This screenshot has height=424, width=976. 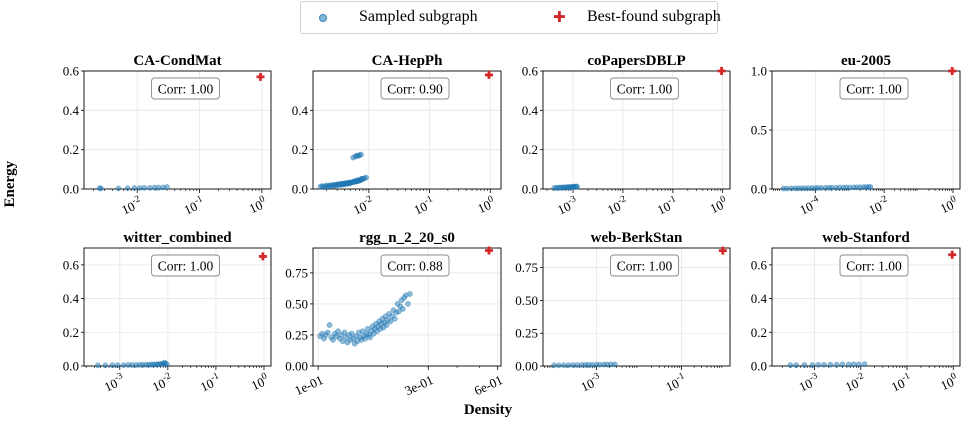 I want to click on panel-title: CA-HepPh, so click(x=407, y=61).